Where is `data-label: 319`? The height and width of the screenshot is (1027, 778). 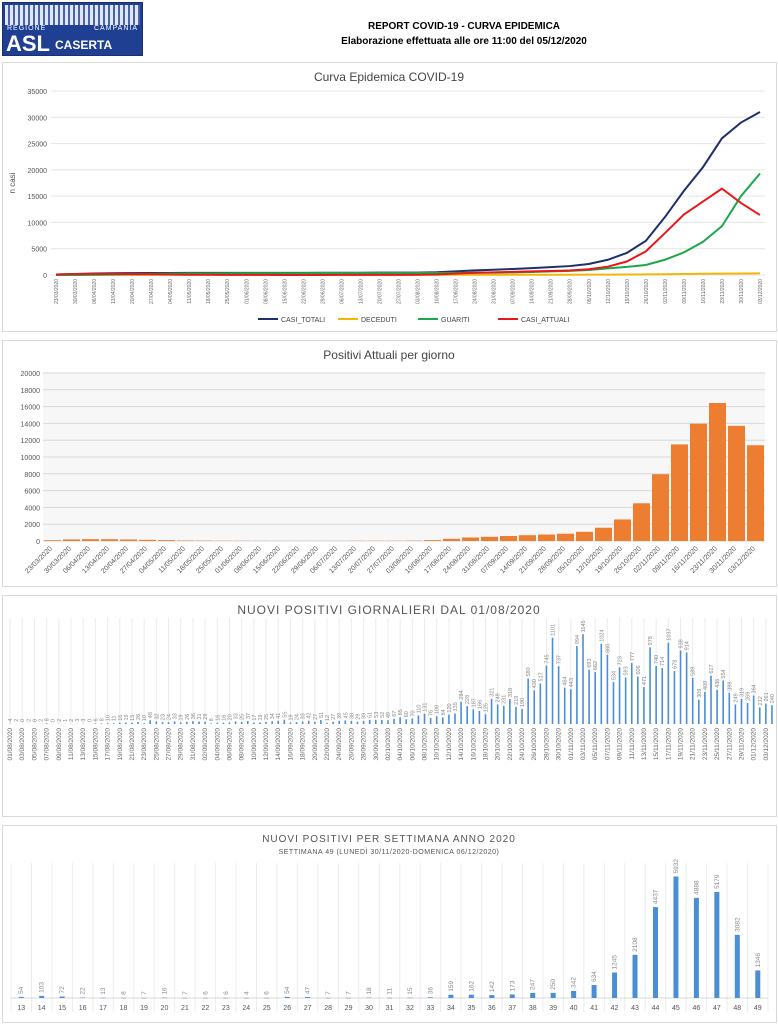
data-label: 319 is located at coordinates (742, 692).